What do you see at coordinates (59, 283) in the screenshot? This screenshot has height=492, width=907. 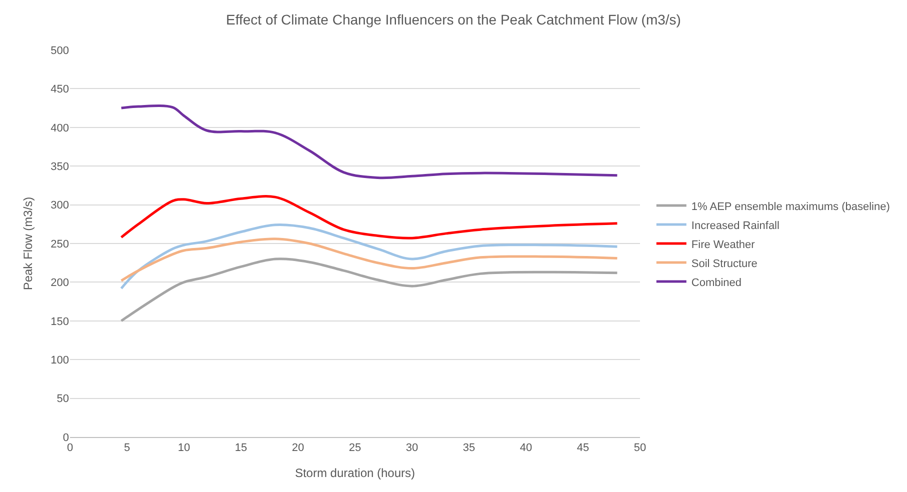 I see `y-tick-label: 200` at bounding box center [59, 283].